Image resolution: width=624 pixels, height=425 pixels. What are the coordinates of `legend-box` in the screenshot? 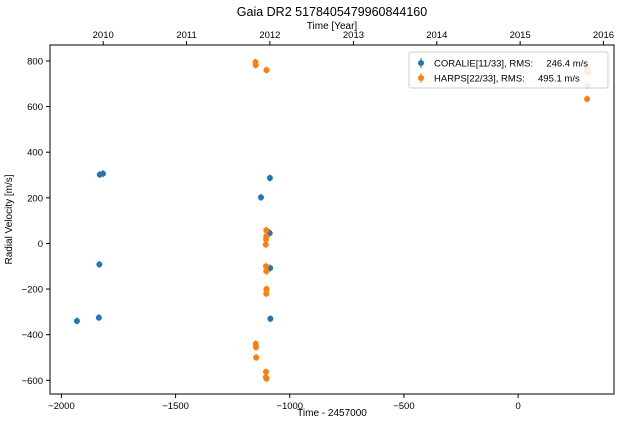 It's located at (508, 70).